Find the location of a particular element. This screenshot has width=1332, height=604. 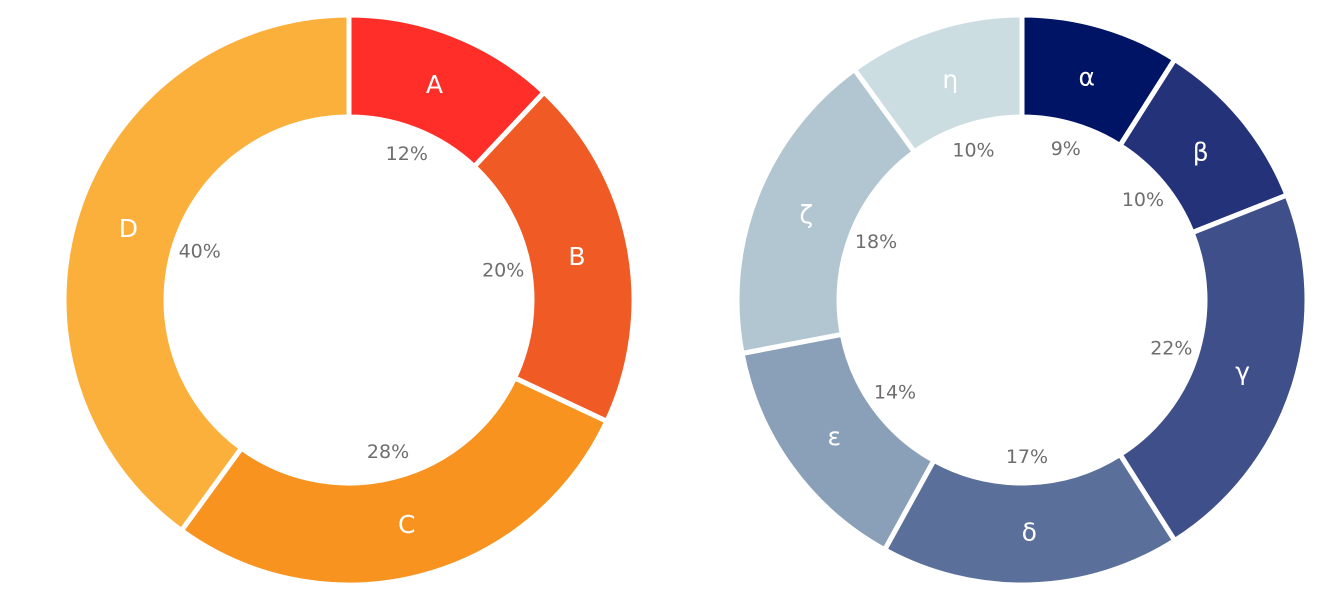

donut-1-slice-label-1: β is located at coordinates (1201, 152).